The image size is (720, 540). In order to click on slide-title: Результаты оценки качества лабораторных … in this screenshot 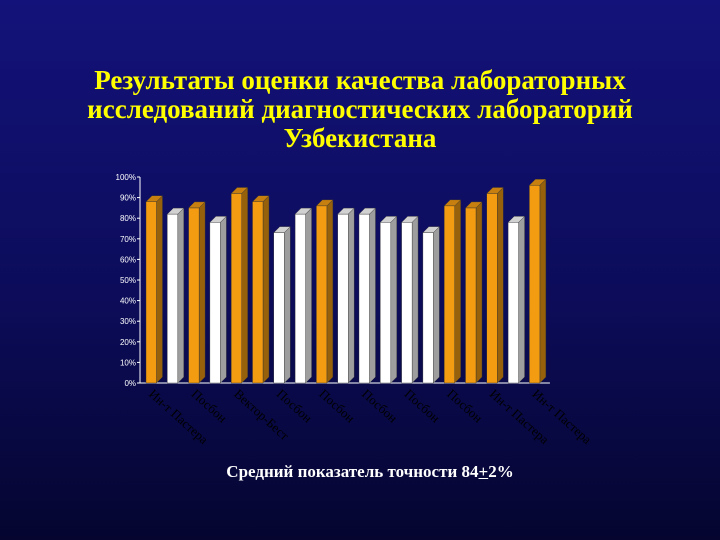, I will do `click(360, 109)`.